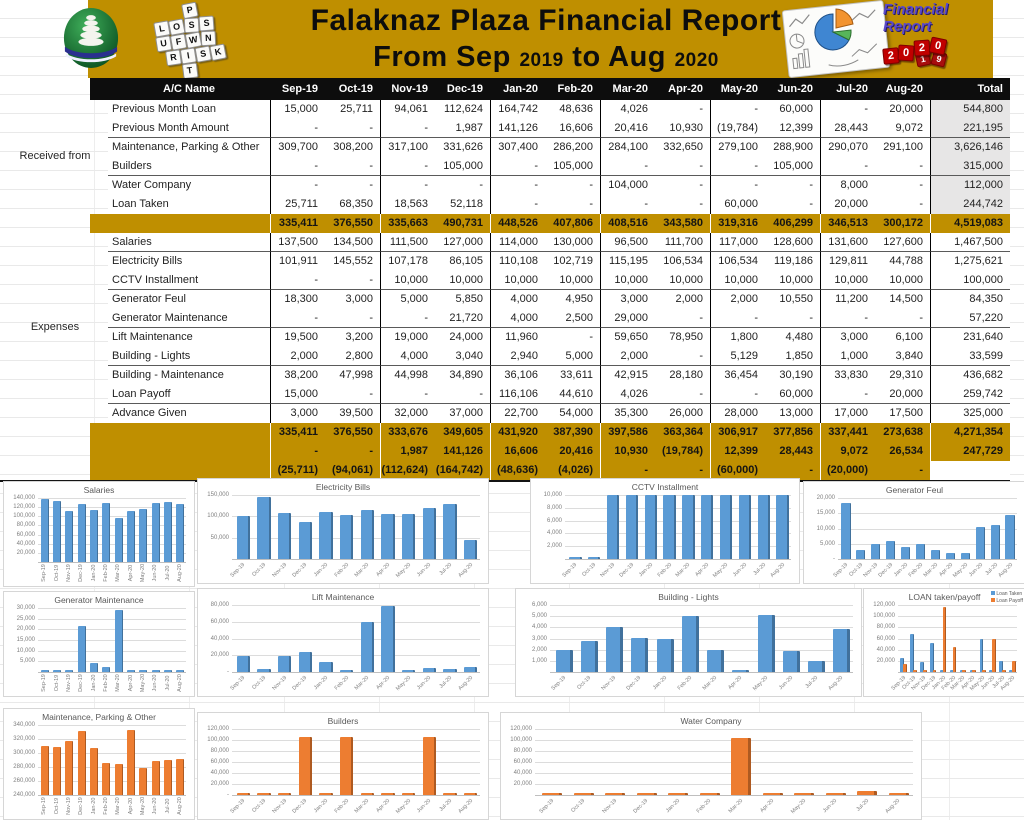 The image size is (1024, 820). Describe the element at coordinates (407, 147) in the screenshot. I see `value-cell: 317,100` at that location.